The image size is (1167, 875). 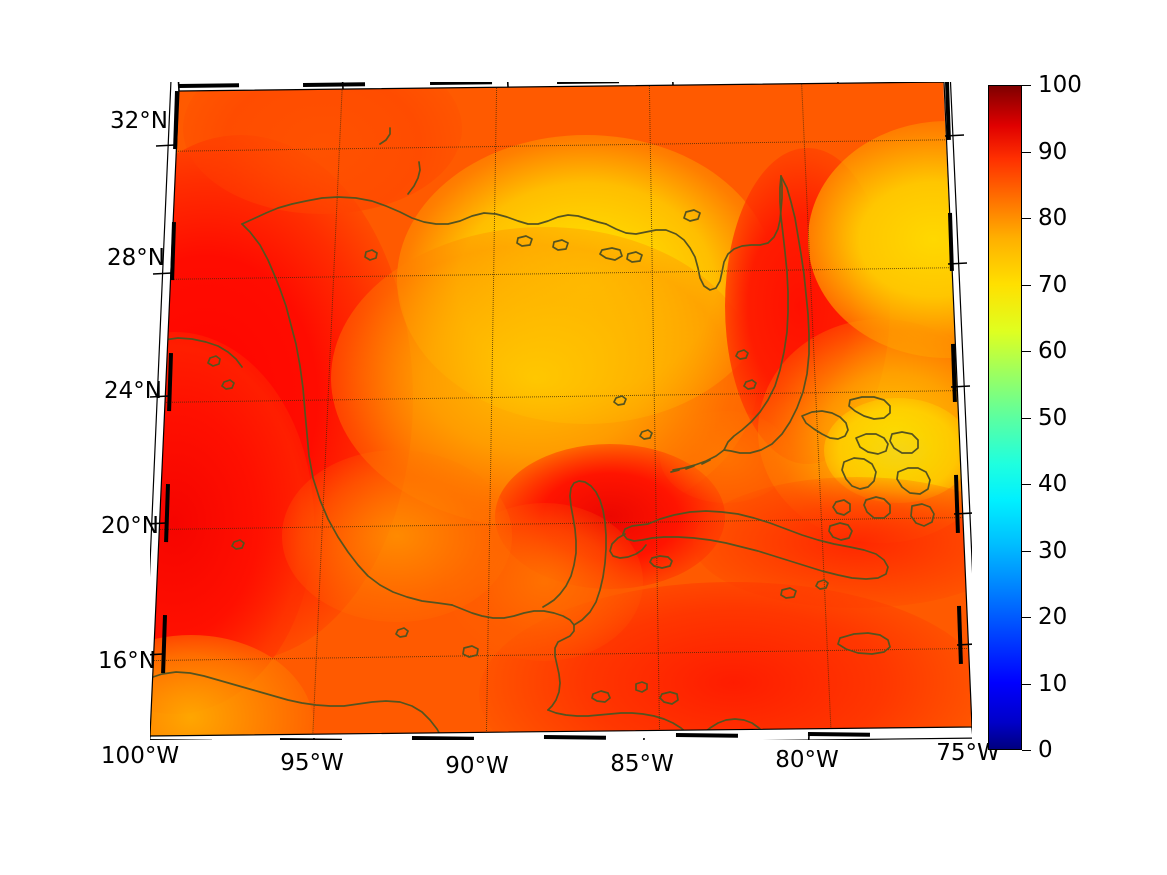 What do you see at coordinates (642, 764) in the screenshot?
I see `lon-tick-label-85w: 85°W` at bounding box center [642, 764].